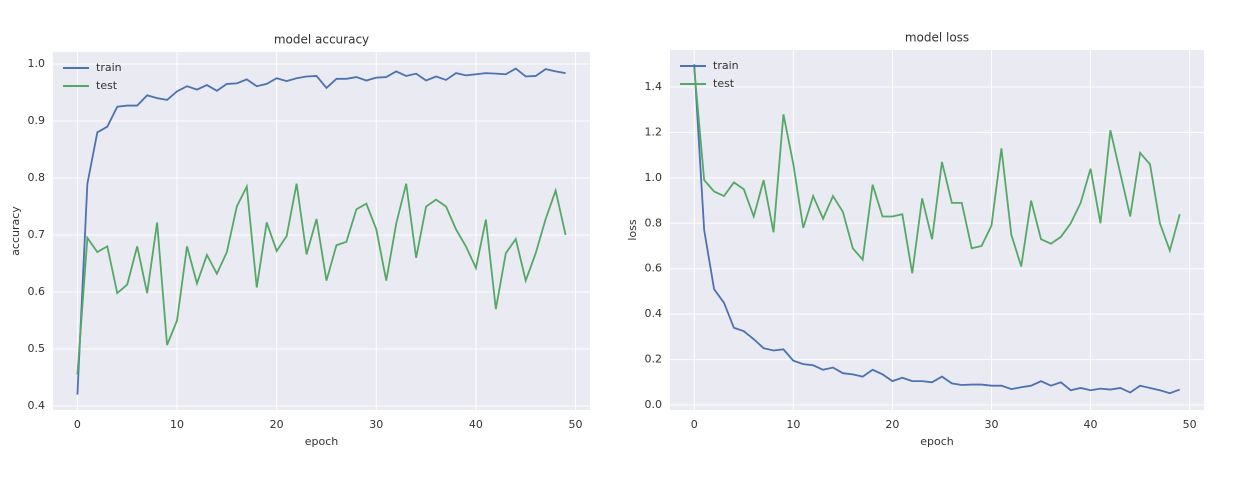 The width and height of the screenshot is (1240, 486). What do you see at coordinates (37, 234) in the screenshot?
I see `y-tick-label: 0.7` at bounding box center [37, 234].